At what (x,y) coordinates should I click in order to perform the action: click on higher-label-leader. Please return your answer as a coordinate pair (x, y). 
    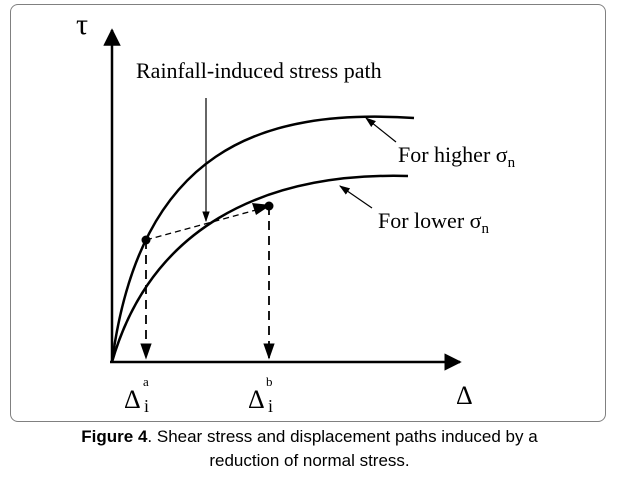
    Looking at the image, I should click on (381, 130).